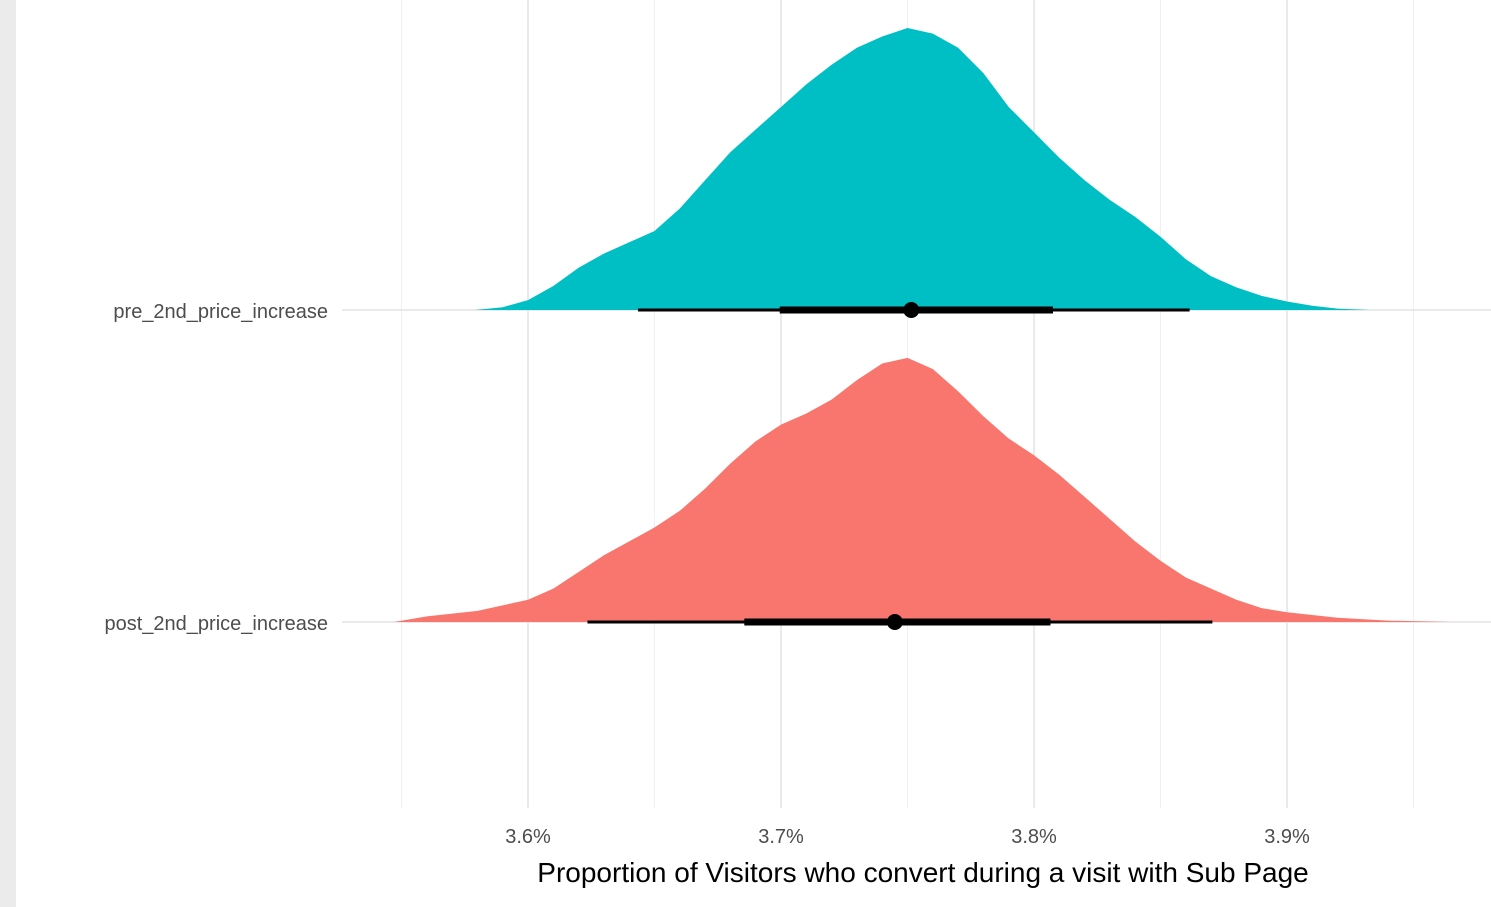  I want to click on x-tick-label: 3.7%, so click(781, 837).